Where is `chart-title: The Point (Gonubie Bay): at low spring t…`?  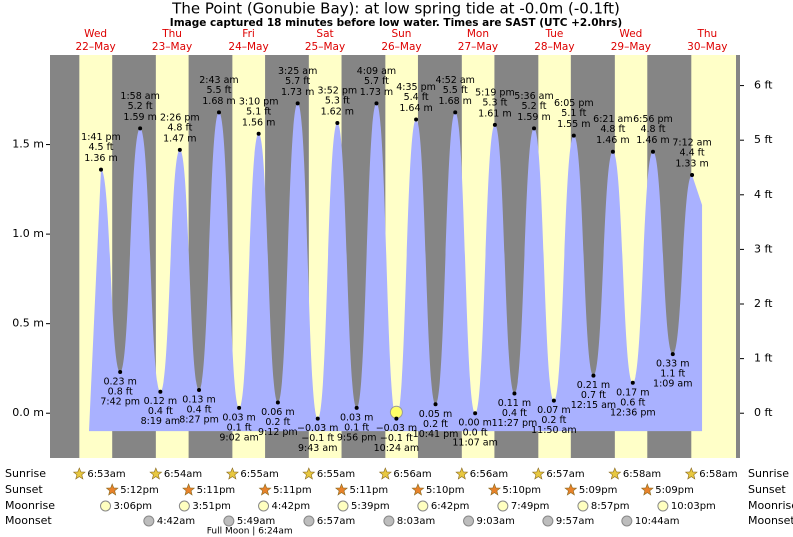
chart-title: The Point (Gonubie Bay): at low spring t… is located at coordinates (395, 9).